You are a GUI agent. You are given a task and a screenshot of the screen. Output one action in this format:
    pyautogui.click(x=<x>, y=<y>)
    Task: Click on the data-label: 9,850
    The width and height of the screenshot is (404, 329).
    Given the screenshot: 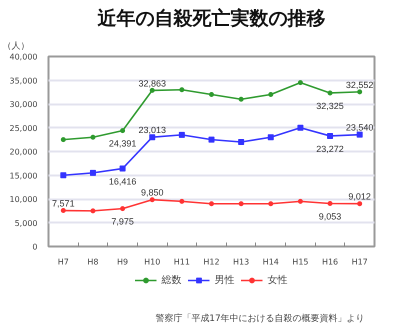 What is the action you would take?
    pyautogui.click(x=152, y=193)
    